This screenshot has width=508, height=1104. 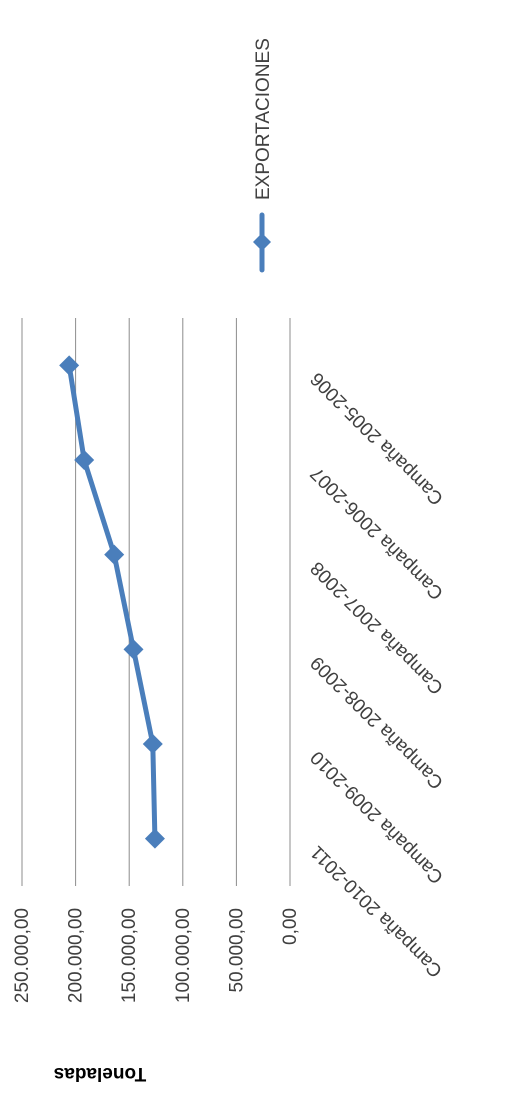 What do you see at coordinates (263, 119) in the screenshot?
I see `legend-label: EXPORTACIONES` at bounding box center [263, 119].